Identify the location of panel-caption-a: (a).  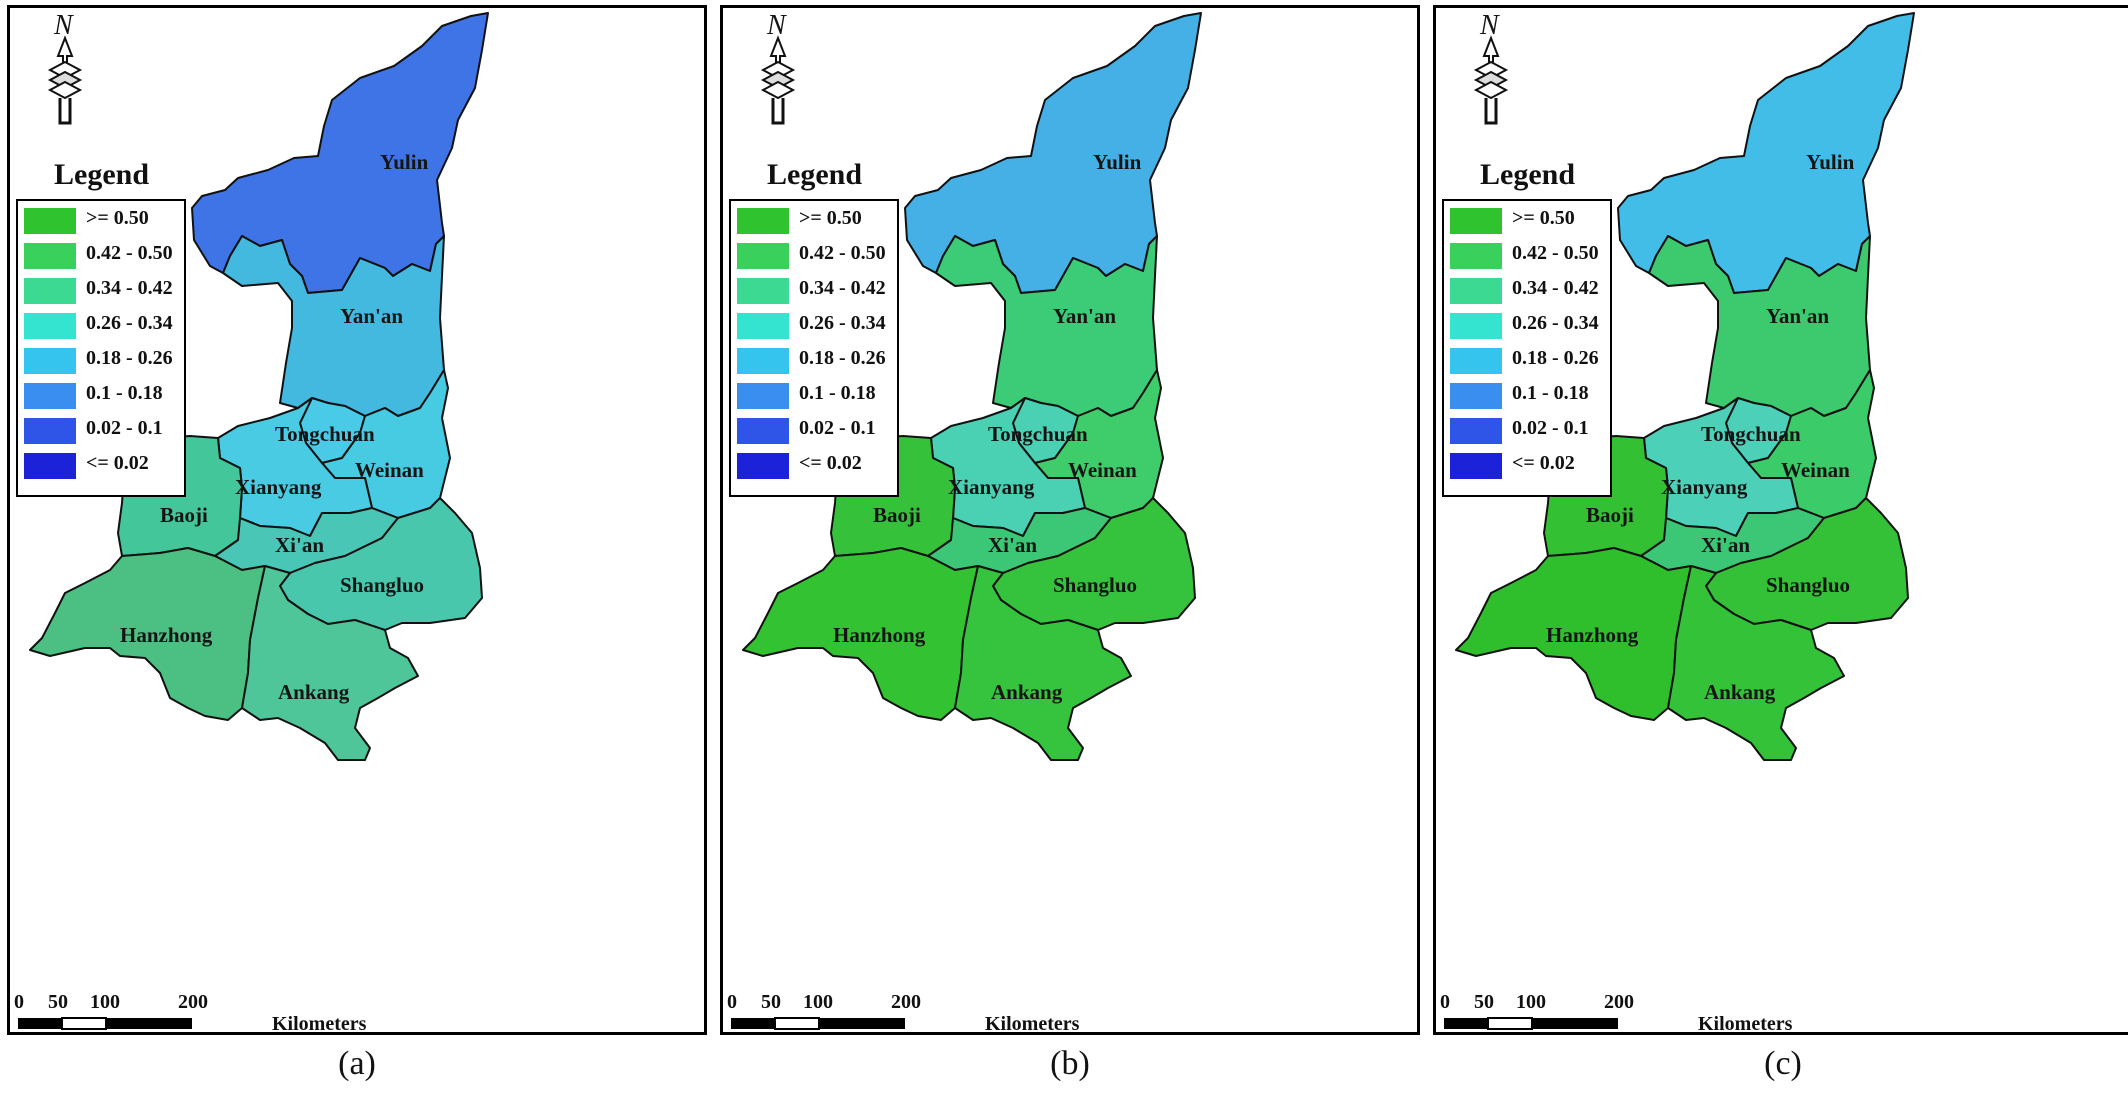
(357, 1063).